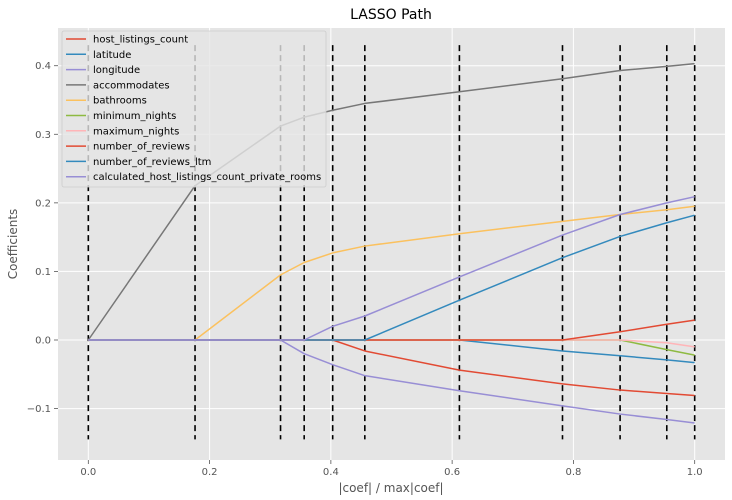 This screenshot has height=500, width=732. What do you see at coordinates (43, 272) in the screenshot?
I see `y-tick-label: 0.1` at bounding box center [43, 272].